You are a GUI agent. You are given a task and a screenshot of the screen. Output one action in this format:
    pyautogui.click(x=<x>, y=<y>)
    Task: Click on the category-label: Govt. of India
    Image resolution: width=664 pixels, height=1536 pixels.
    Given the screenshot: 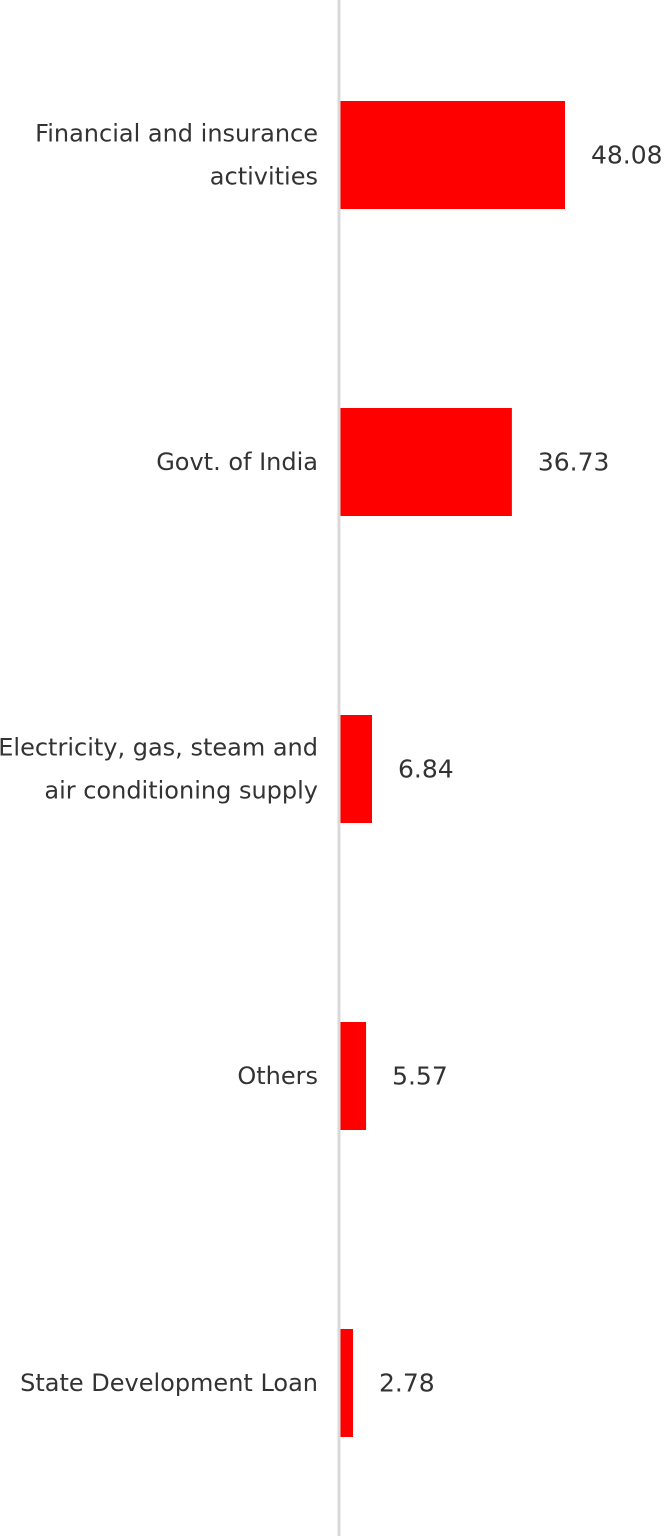 What is the action you would take?
    pyautogui.click(x=237, y=462)
    